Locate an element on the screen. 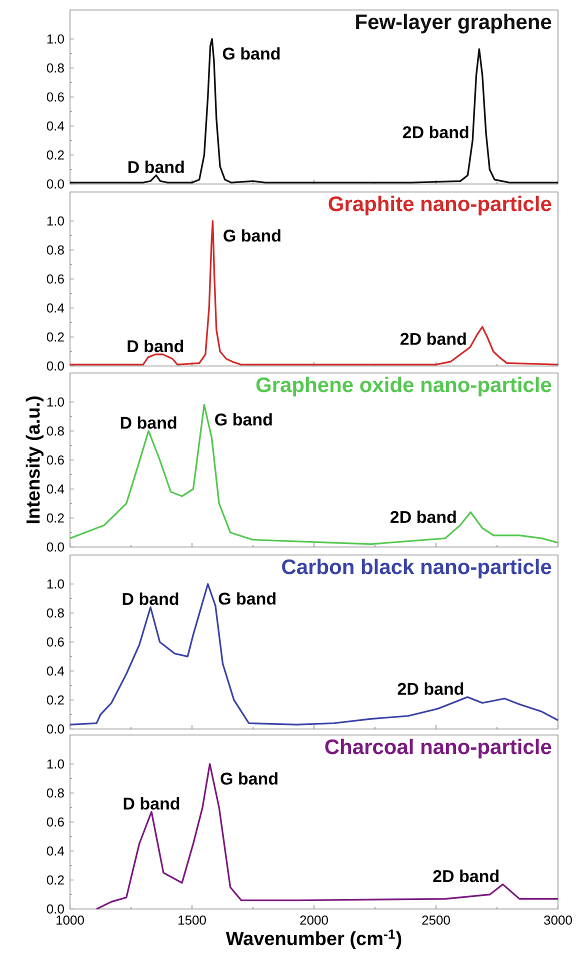 Image resolution: width=579 pixels, height=967 pixels. chart-title: Few-layer graphene is located at coordinates (454, 24).